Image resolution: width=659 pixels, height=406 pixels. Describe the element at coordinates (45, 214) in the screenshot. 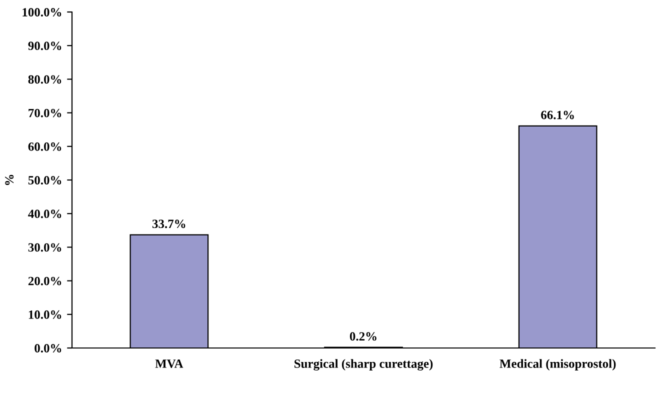

I see `y-tick-label: 40.0%` at that location.